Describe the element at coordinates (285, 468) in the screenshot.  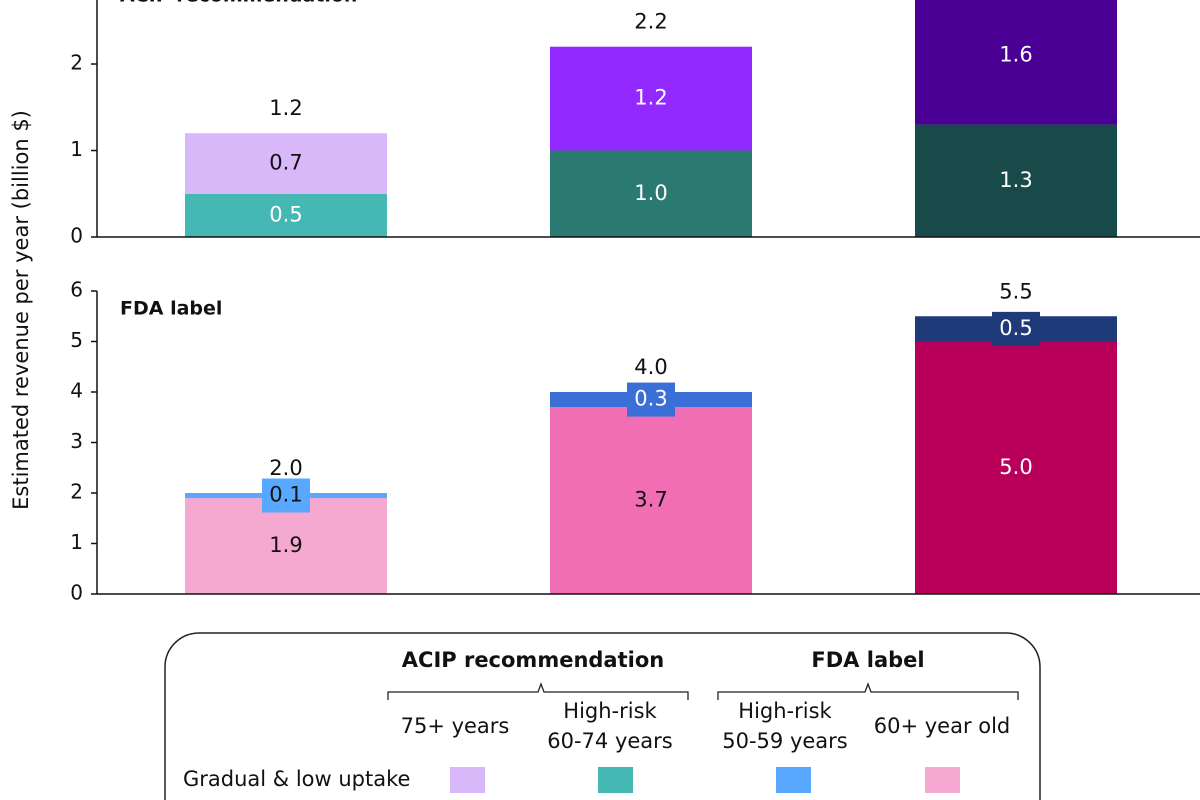
I see `total-label: 2.0` at that location.